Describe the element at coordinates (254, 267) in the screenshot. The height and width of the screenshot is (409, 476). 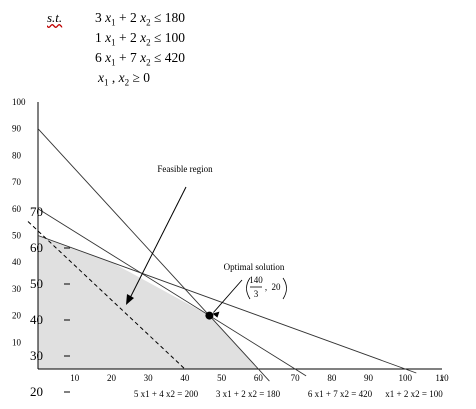
I see `optimal-solution-label: Optimal solution` at that location.